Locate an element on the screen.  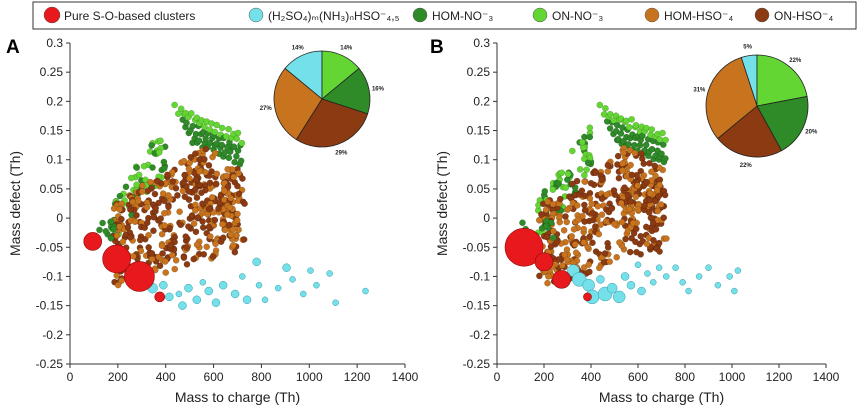
panel-b-xtick-label: 800 is located at coordinates (685, 377).